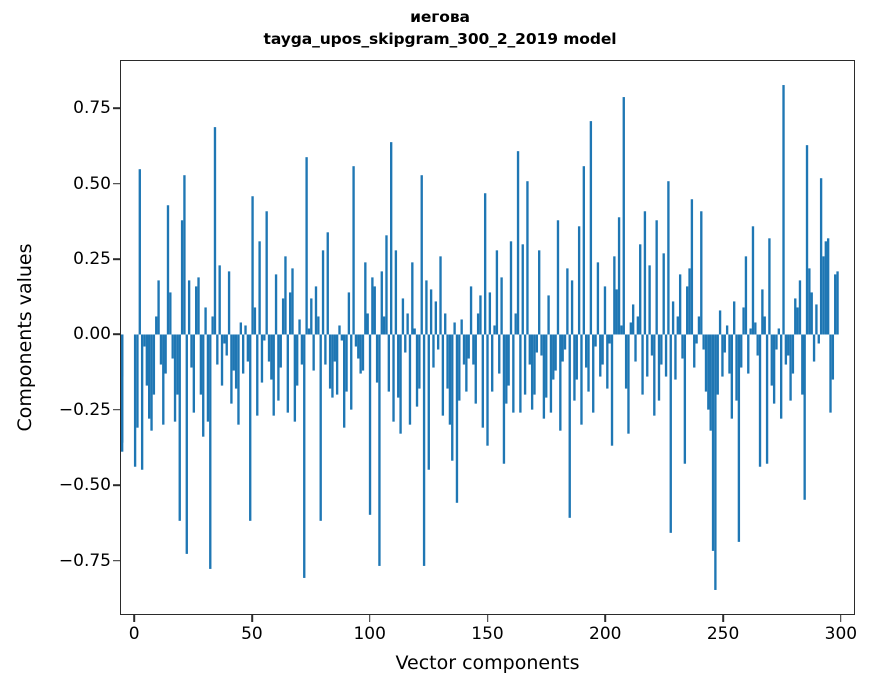 Image resolution: width=880 pixels, height=696 pixels. I want to click on x-axis-ticks: 0 50 100 150 200 250 300, so click(489, 645).